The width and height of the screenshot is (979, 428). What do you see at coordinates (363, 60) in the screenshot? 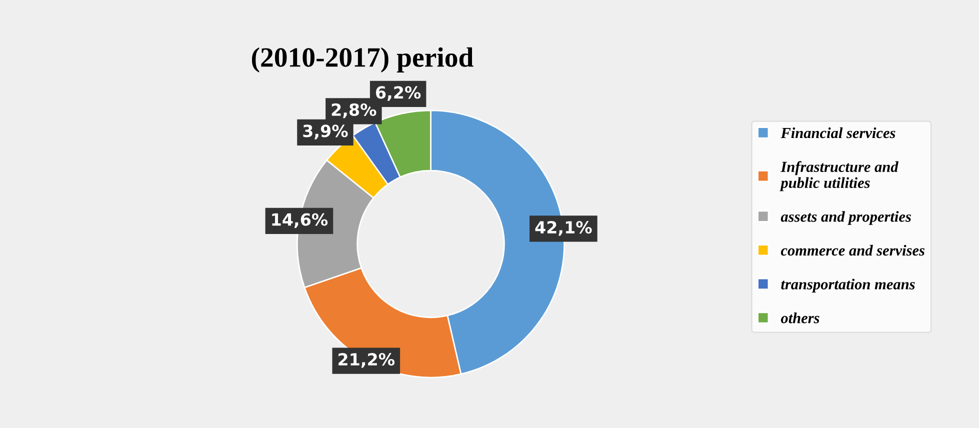
I see `chart-title: (2010-2017) period` at bounding box center [363, 60].